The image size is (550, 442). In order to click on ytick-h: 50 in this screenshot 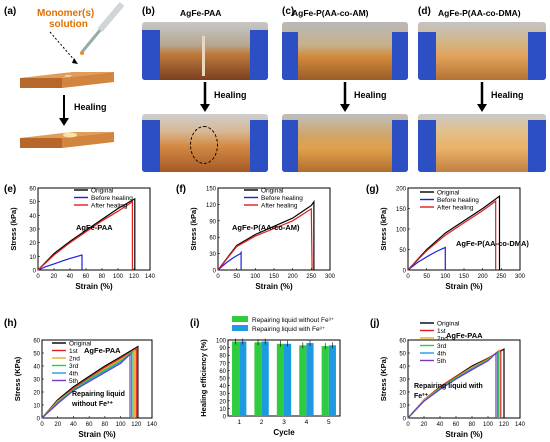, I will do `click(36, 355)`.